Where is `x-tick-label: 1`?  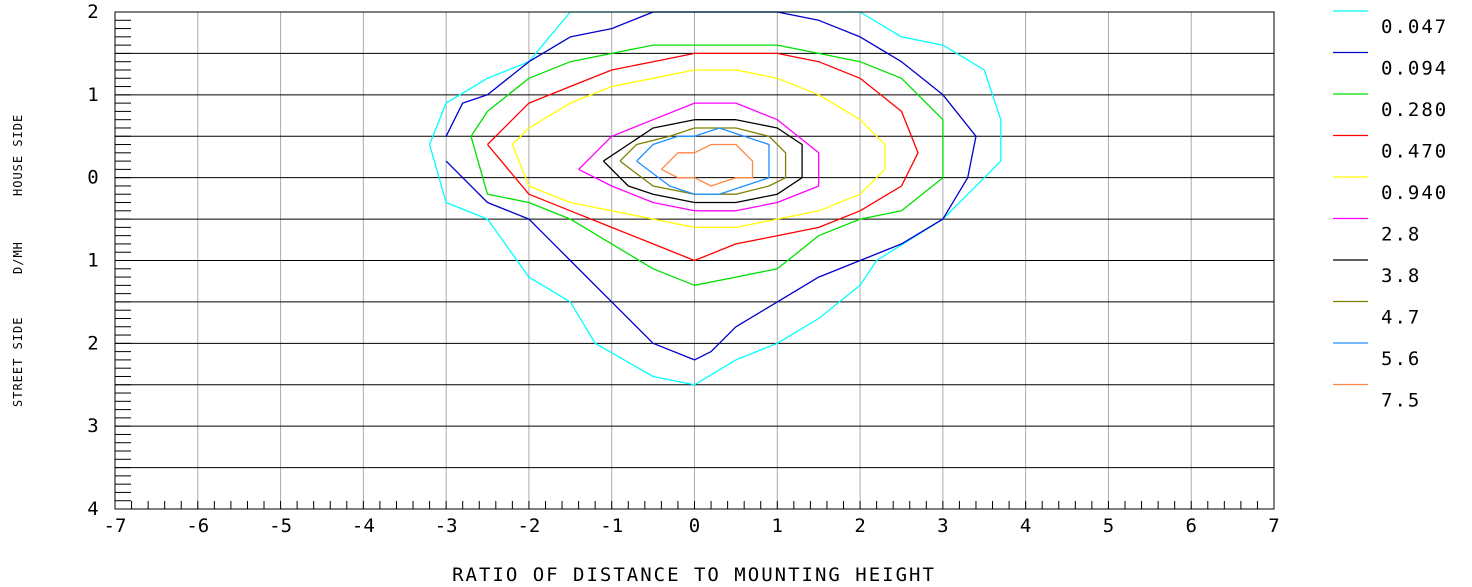
x-tick-label: 1 is located at coordinates (777, 526).